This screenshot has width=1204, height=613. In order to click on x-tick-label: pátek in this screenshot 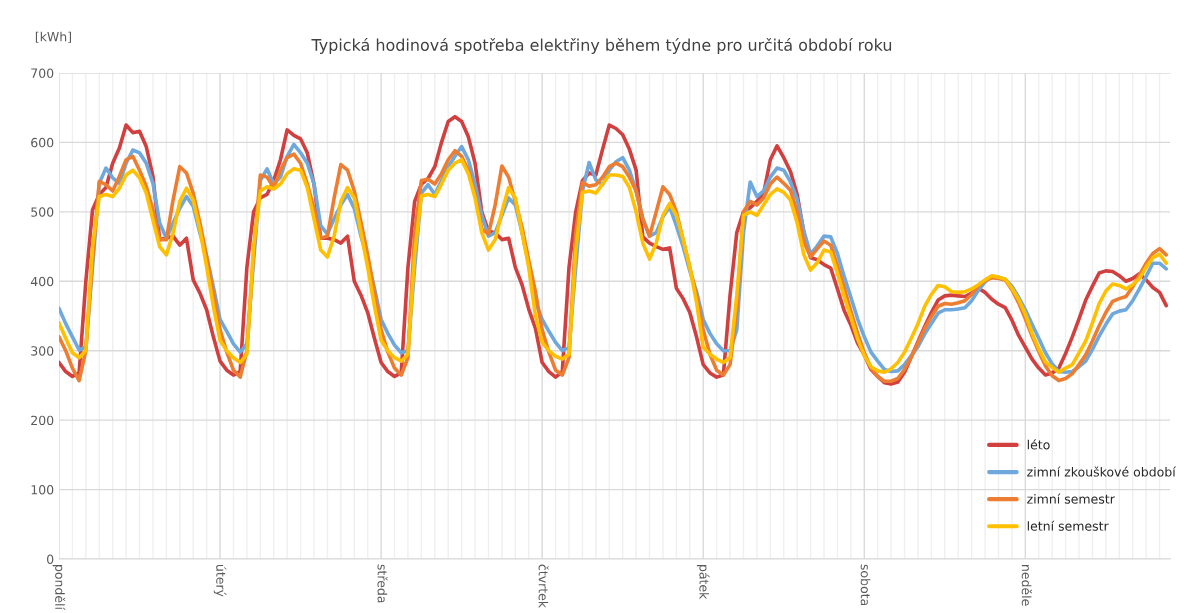, I will do `click(703, 582)`.